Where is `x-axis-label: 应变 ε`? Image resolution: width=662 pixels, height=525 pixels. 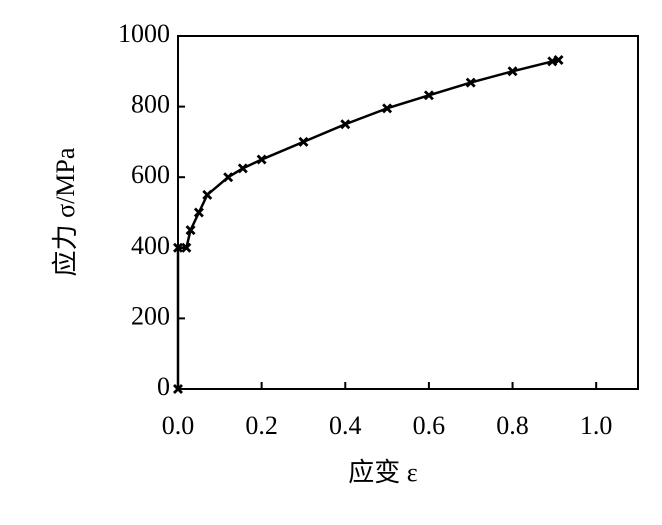
x-axis-label: 应变 ε is located at coordinates (383, 472).